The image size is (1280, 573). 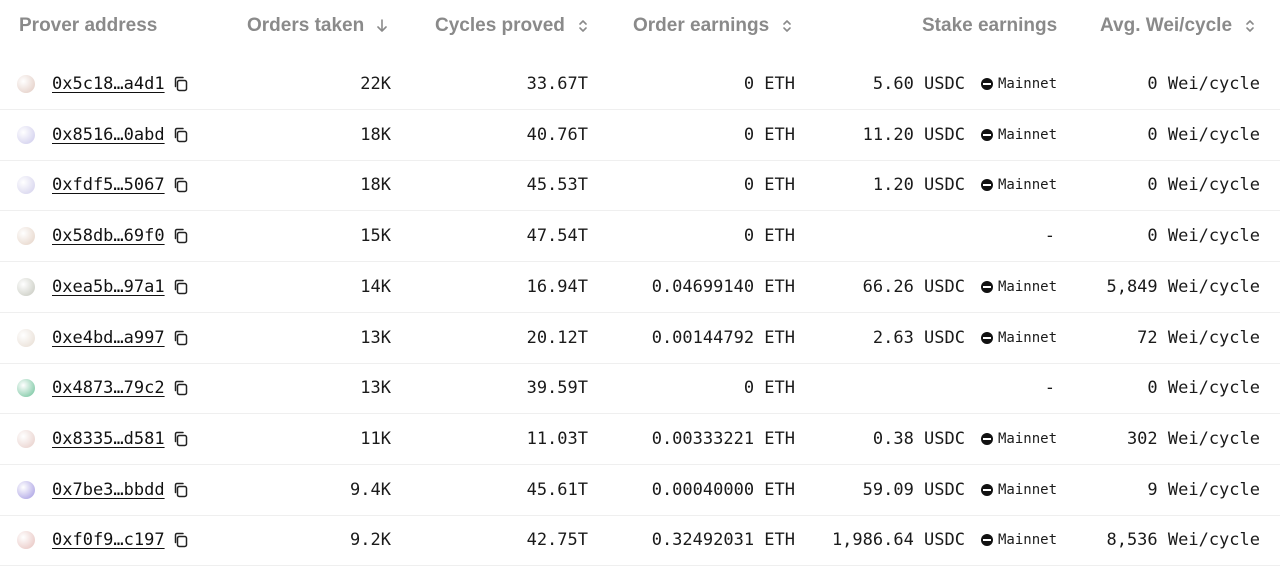 What do you see at coordinates (1183, 286) in the screenshot?
I see `avg-wei-cycle-value: 5,849 Wei/cycle` at bounding box center [1183, 286].